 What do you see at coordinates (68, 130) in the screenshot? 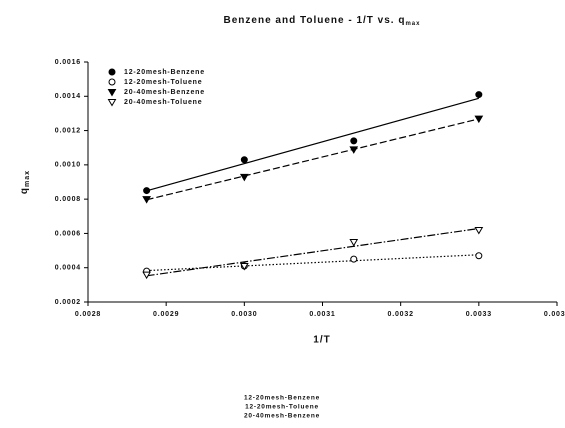
I see `y-tick-label: 0.0012` at bounding box center [68, 130].